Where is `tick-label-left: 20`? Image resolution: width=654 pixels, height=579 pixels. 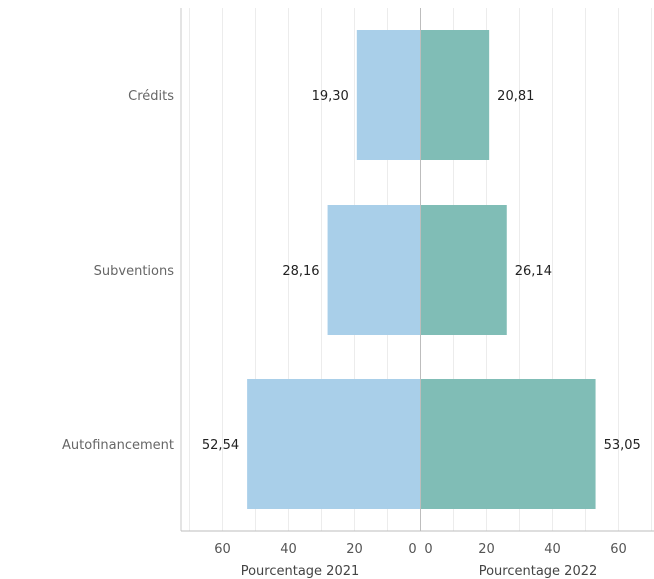 tick-label-left: 20 is located at coordinates (354, 549).